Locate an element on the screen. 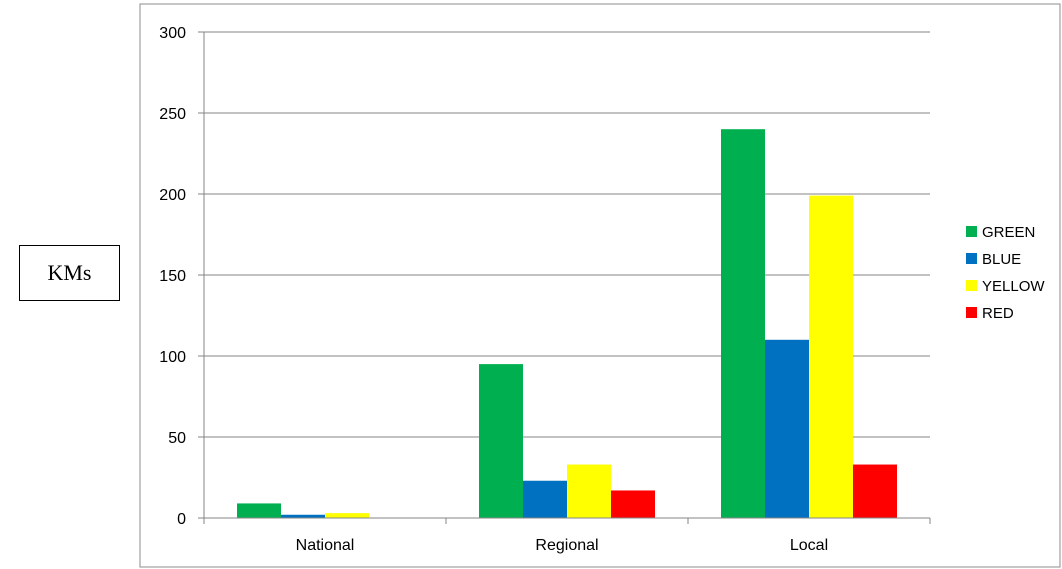 The height and width of the screenshot is (569, 1062). bar-yellow-local is located at coordinates (831, 356).